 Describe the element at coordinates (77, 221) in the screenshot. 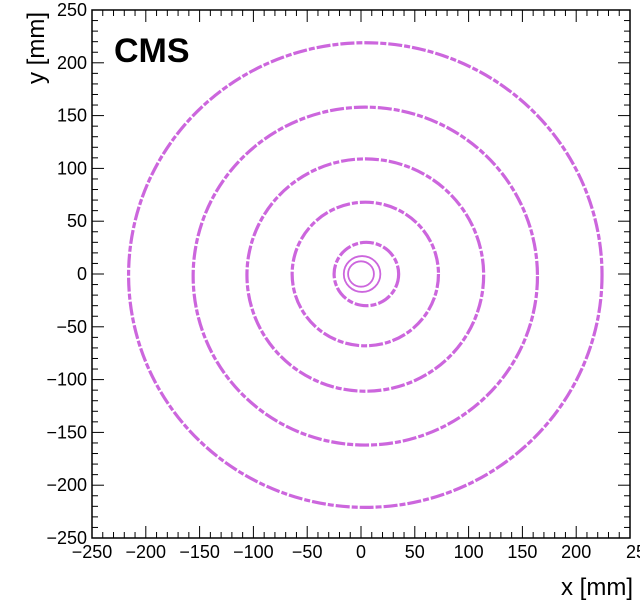

I see `y-tick-label: 50` at that location.